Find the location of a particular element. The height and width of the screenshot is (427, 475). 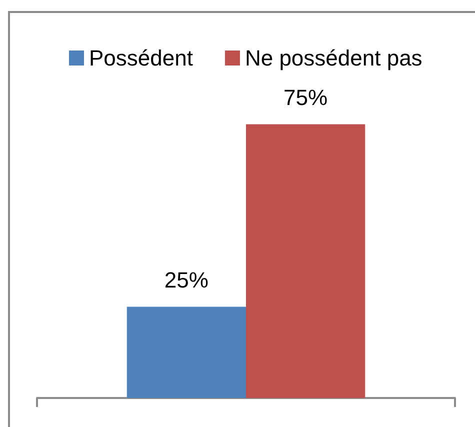

data-label: 25% is located at coordinates (186, 279).